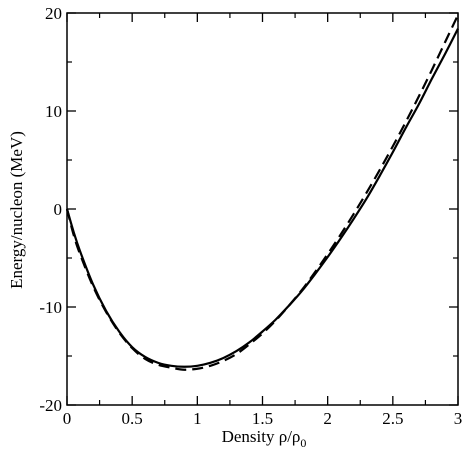  What do you see at coordinates (53, 111) in the screenshot?
I see `y-tick-label: 10` at bounding box center [53, 111].